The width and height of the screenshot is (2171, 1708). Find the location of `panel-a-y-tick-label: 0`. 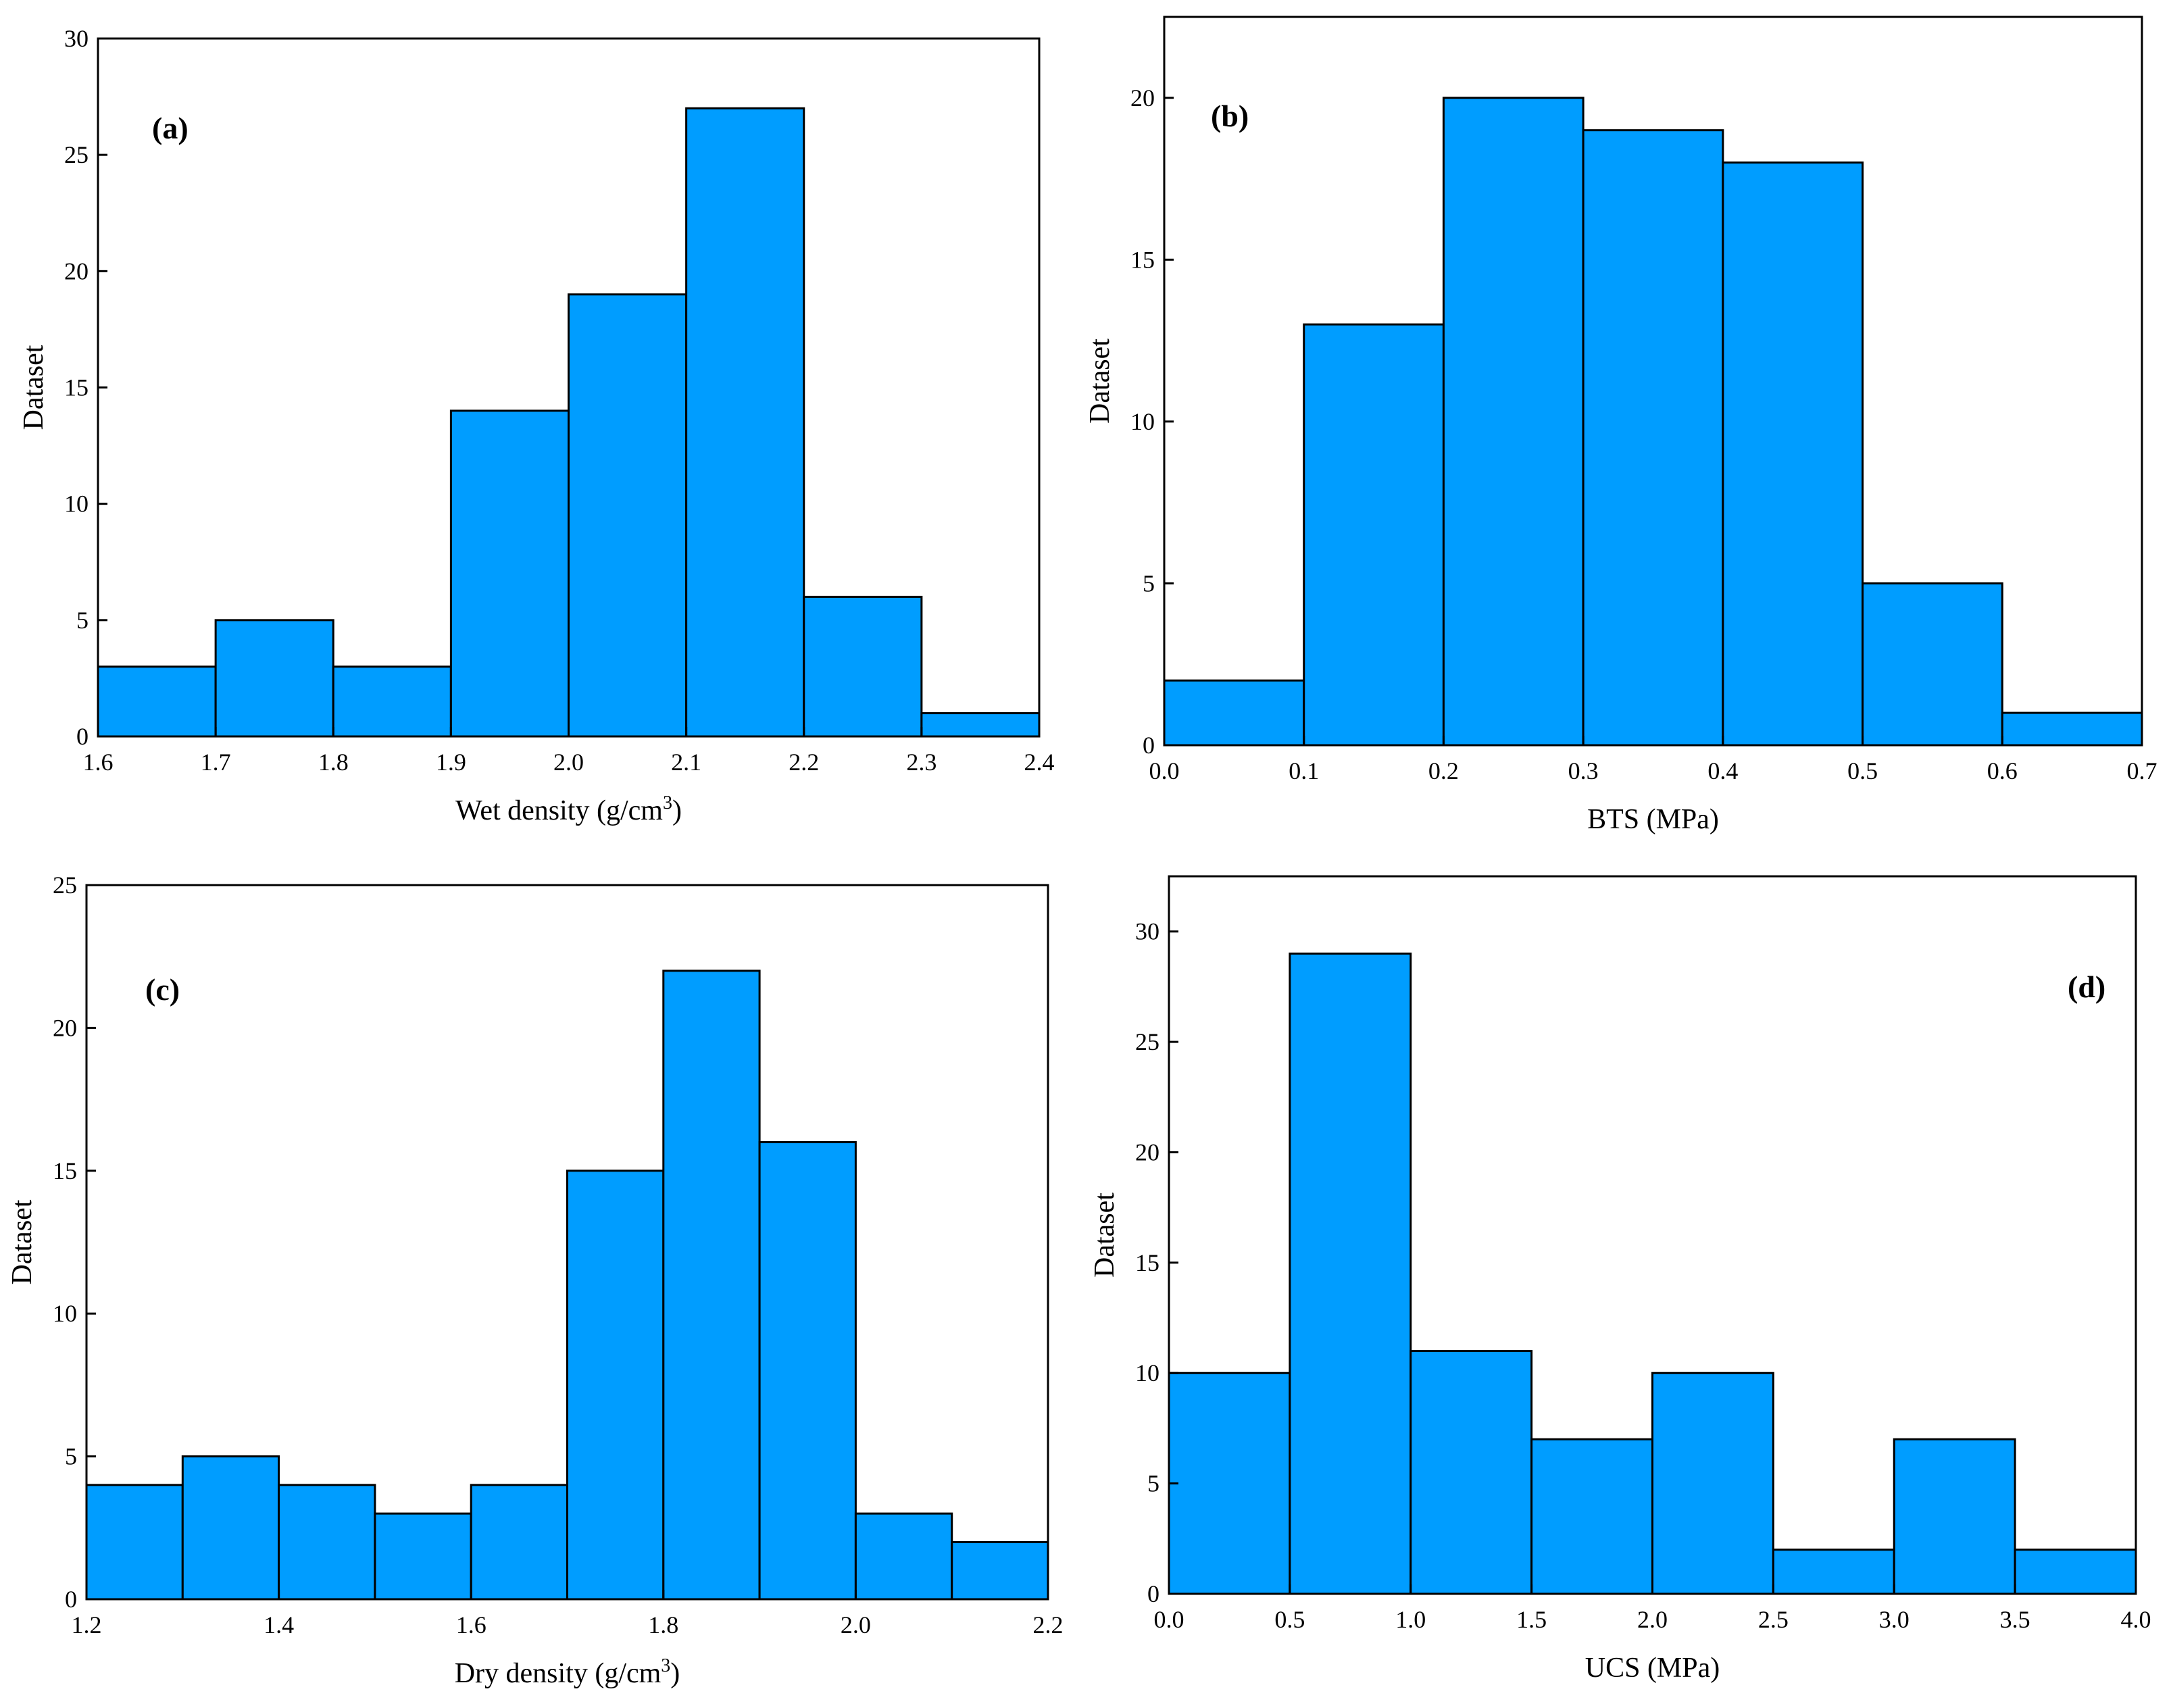

panel-a-y-tick-label: 0 is located at coordinates (82, 736).